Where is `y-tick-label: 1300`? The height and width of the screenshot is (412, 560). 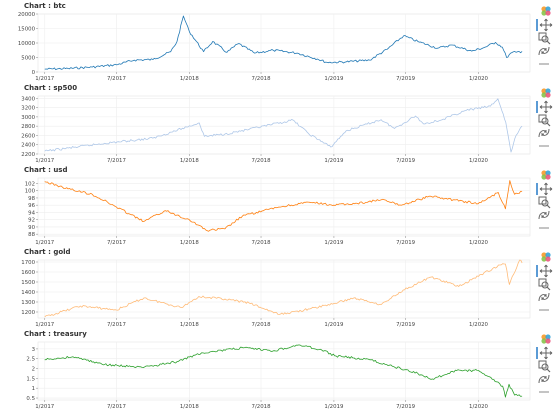 y-tick-label: 1300 is located at coordinates (28, 303).